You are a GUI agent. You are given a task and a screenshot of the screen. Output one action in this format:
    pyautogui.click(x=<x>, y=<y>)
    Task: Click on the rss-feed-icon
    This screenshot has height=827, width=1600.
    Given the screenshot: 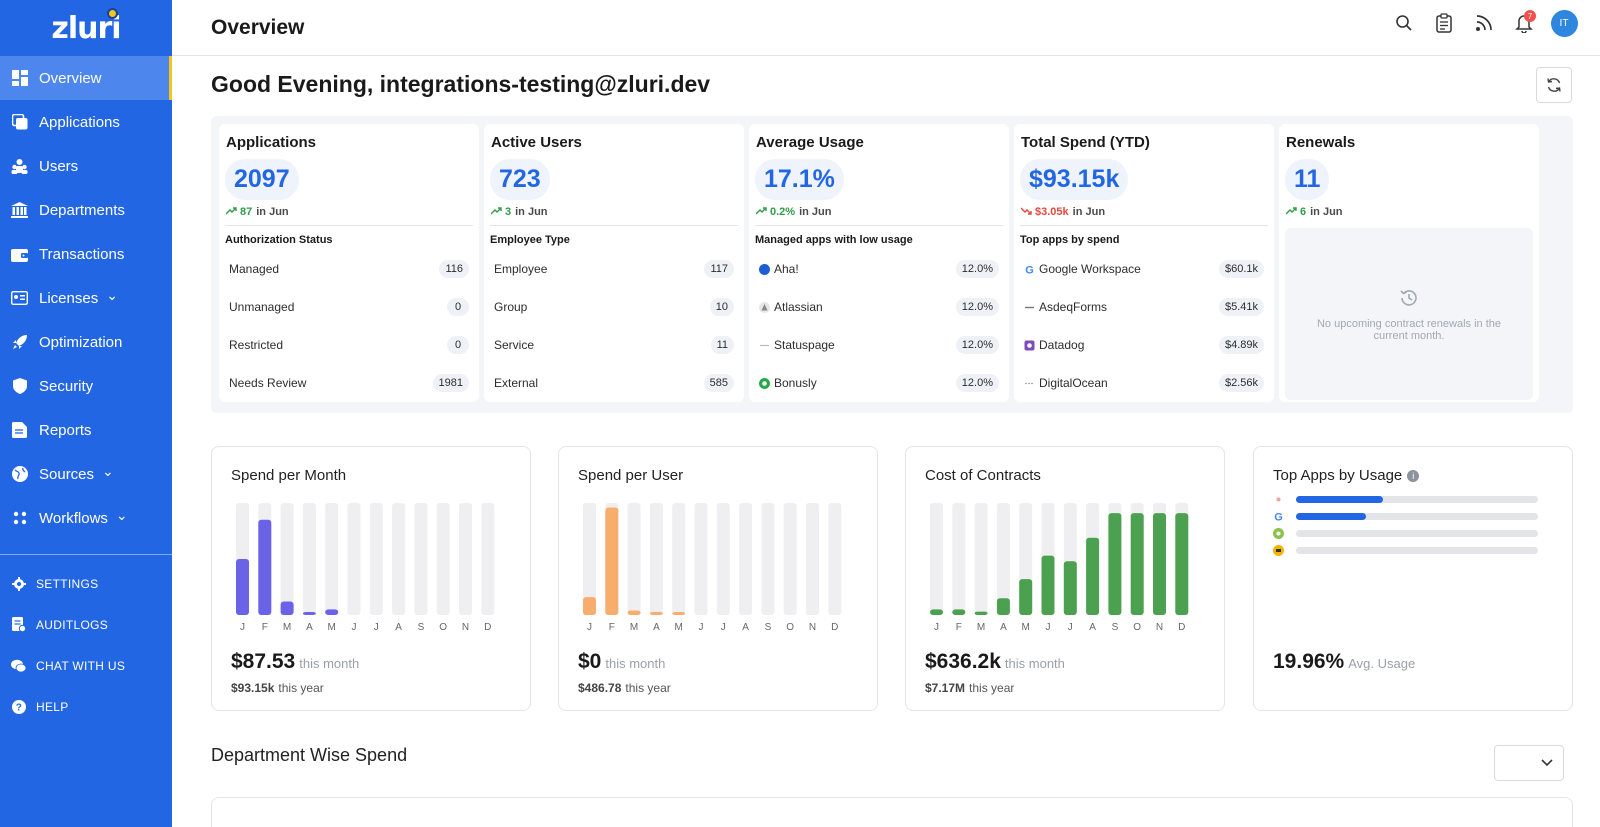 What is the action you would take?
    pyautogui.click(x=1484, y=23)
    